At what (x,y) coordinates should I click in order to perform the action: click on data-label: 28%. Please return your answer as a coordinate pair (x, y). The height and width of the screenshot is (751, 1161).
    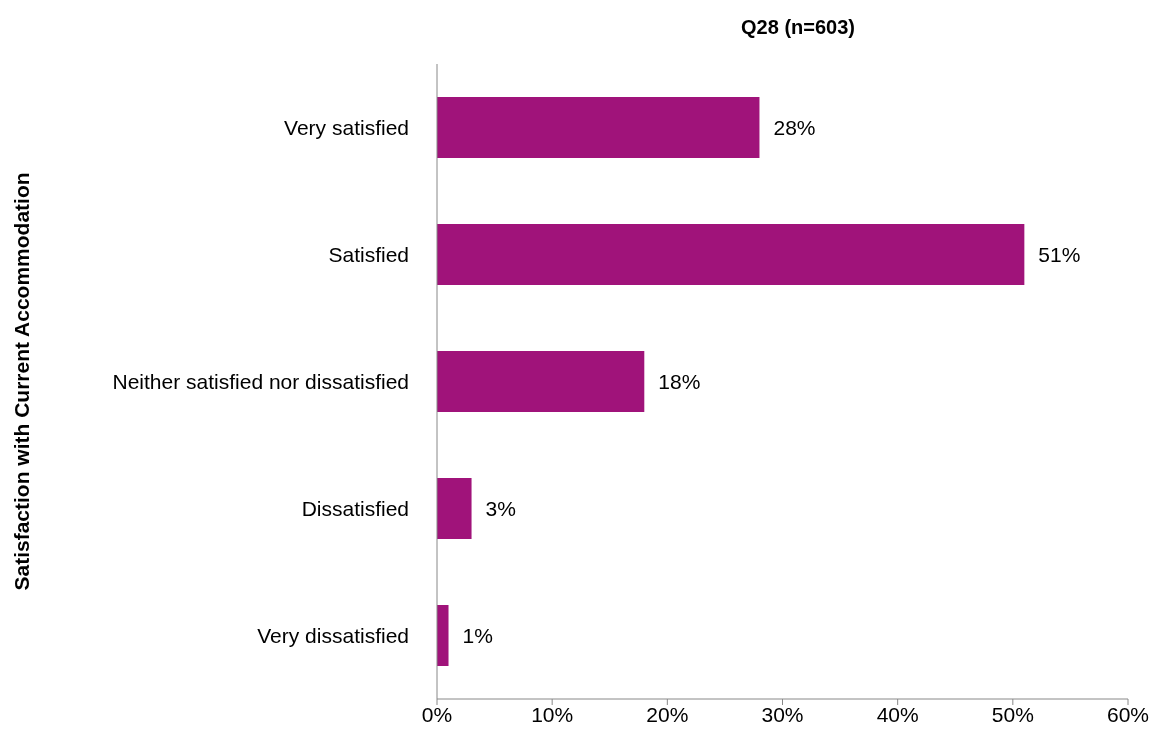
    Looking at the image, I should click on (794, 127).